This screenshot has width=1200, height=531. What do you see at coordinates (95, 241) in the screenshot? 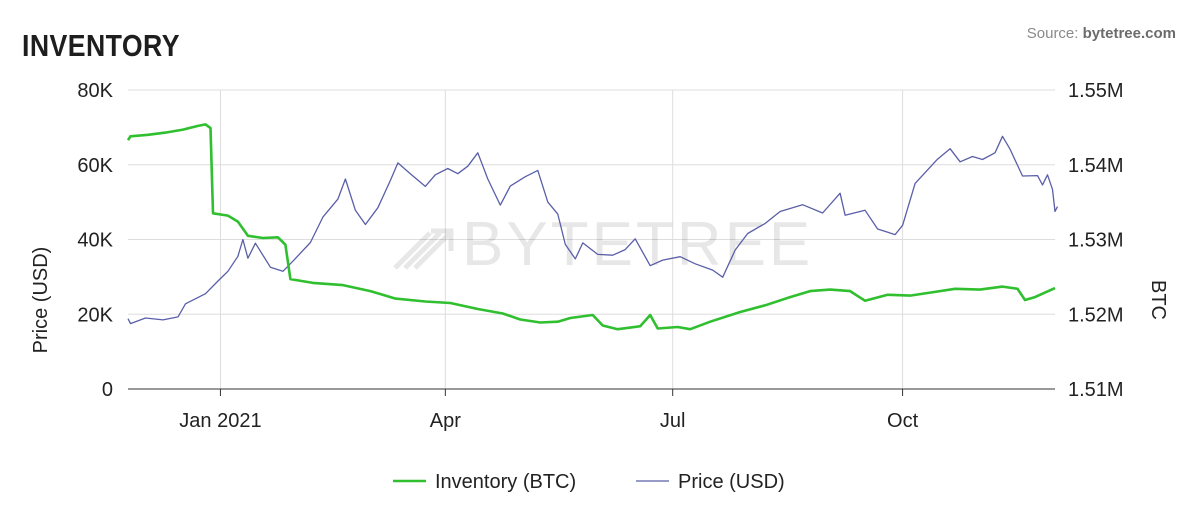
I see `y-left-tick-label: 40K` at bounding box center [95, 241].